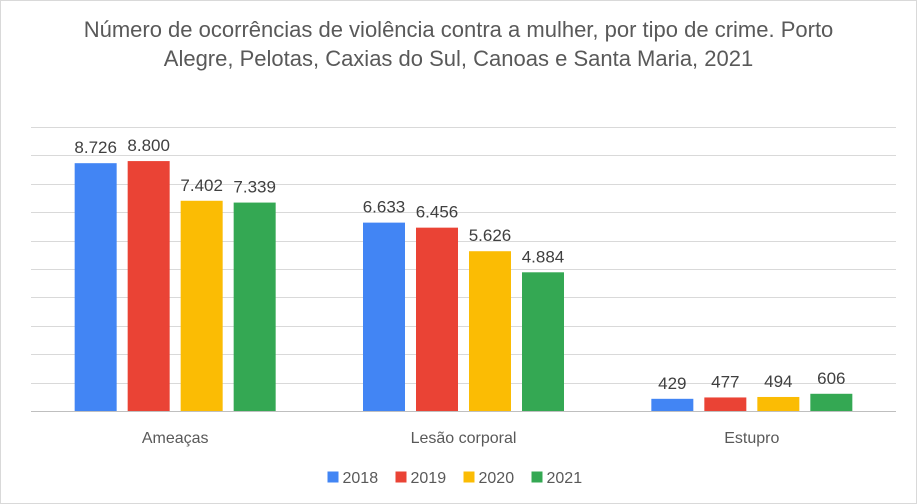  I want to click on category-label-3: Estupro, so click(751, 438).